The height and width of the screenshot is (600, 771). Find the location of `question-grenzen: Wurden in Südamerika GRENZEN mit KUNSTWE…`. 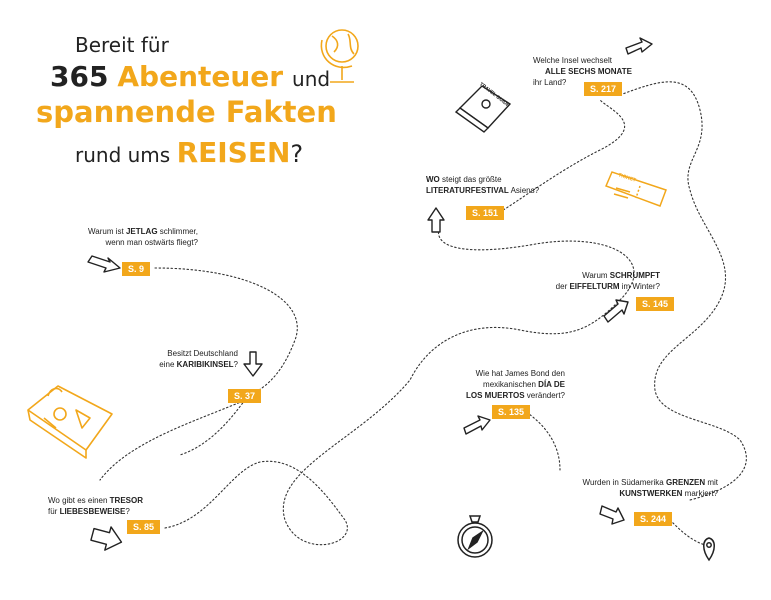

question-grenzen: Wurden in Südamerika GRENZEN mit KUNSTWE… is located at coordinates (650, 488).